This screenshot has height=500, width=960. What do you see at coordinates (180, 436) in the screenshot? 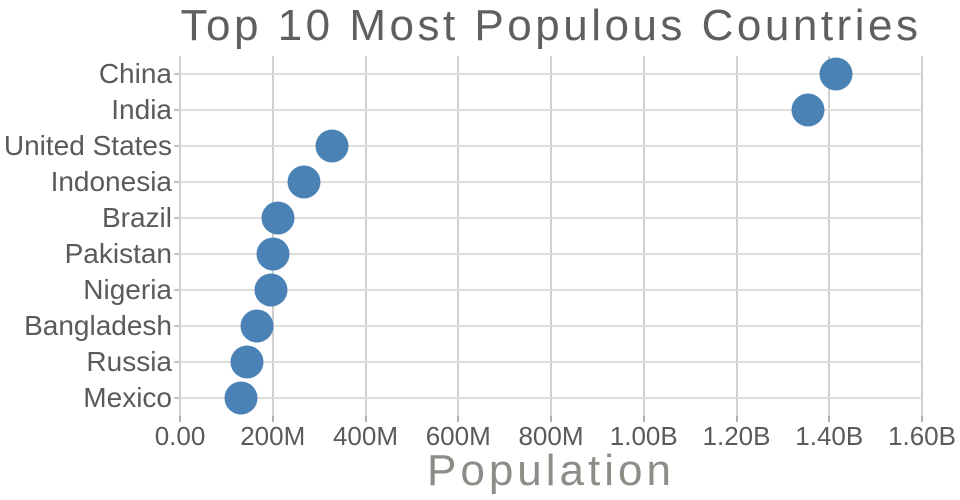
I see `x-tick-label: 0.00` at bounding box center [180, 436].